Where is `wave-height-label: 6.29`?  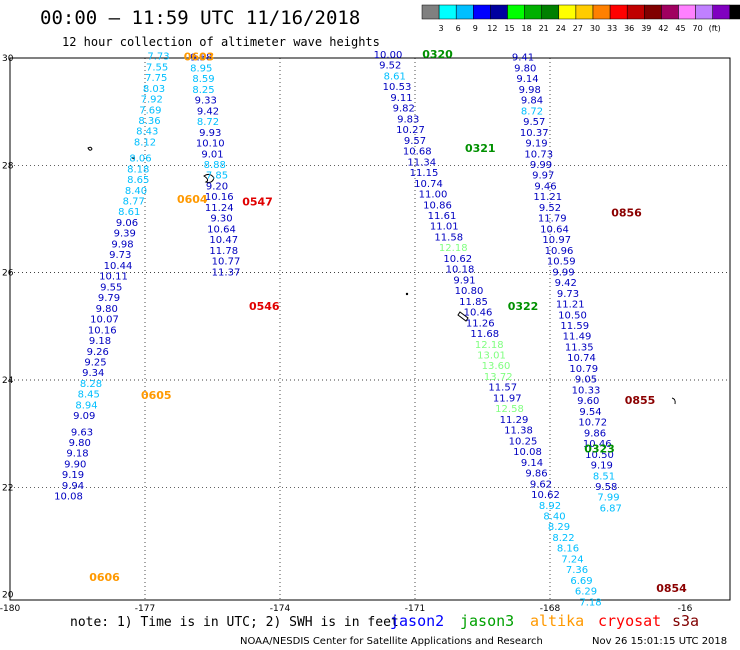
wave-height-label: 6.29 is located at coordinates (586, 592).